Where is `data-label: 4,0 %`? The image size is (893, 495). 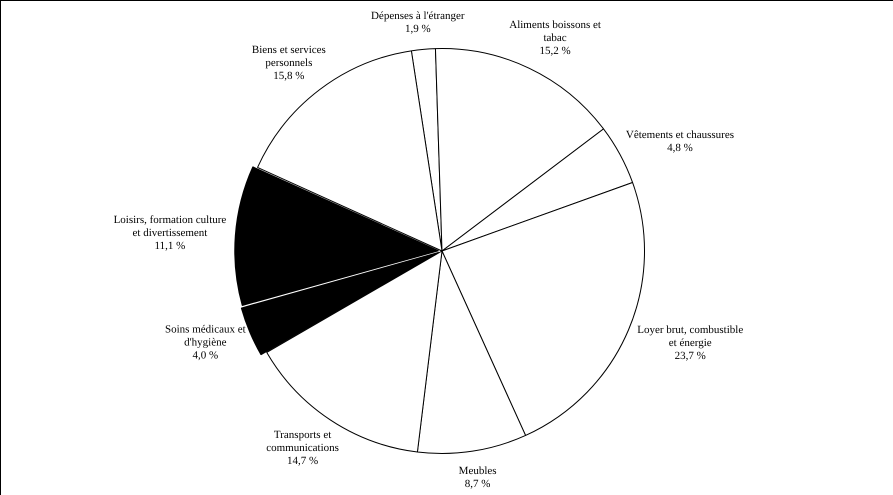
data-label: 4,0 % is located at coordinates (205, 356).